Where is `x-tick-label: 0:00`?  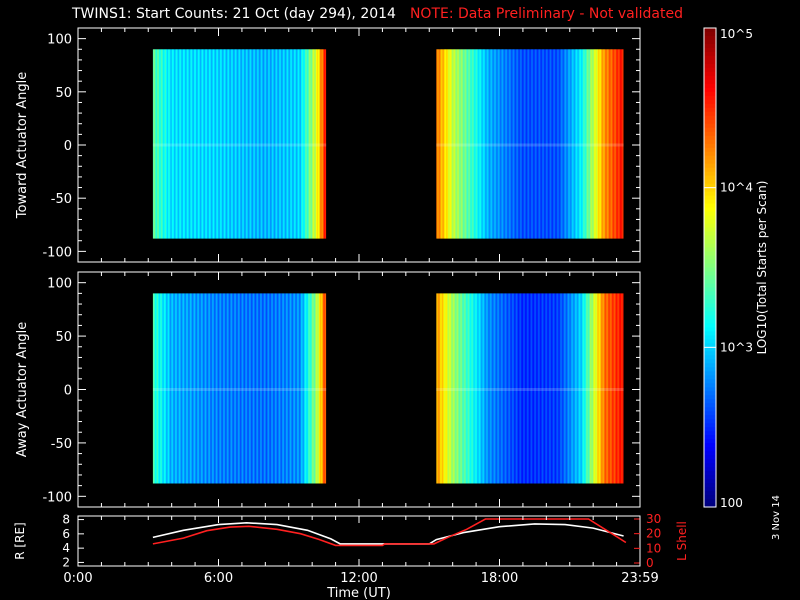 x-tick-label: 0:00 is located at coordinates (77, 578).